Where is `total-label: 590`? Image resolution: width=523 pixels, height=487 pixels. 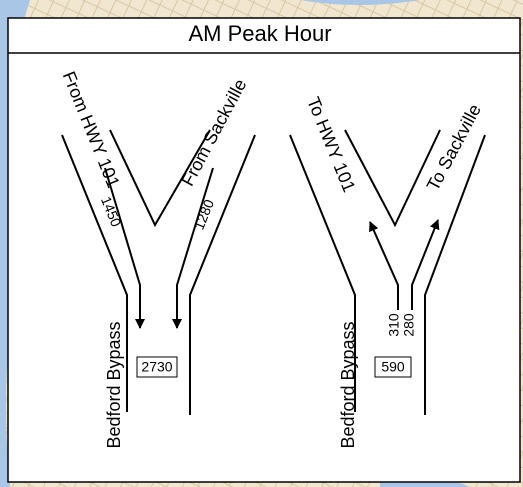
total-label: 590 is located at coordinates (393, 367).